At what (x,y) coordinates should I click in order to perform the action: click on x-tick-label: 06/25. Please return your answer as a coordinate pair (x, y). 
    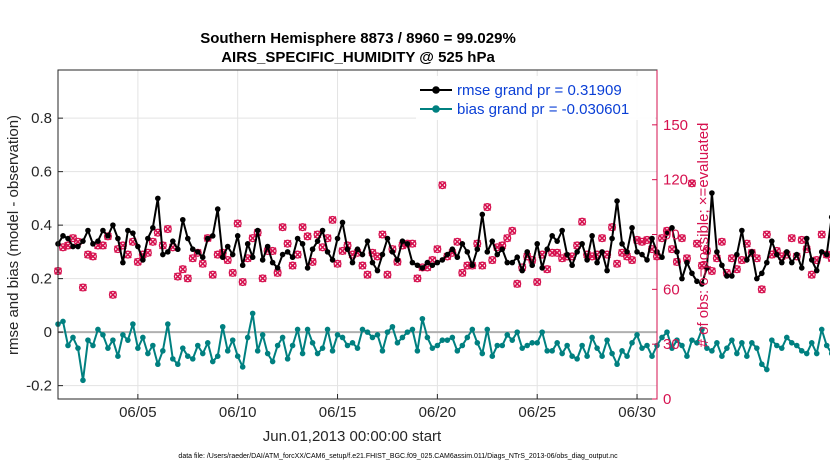
    Looking at the image, I should click on (537, 412).